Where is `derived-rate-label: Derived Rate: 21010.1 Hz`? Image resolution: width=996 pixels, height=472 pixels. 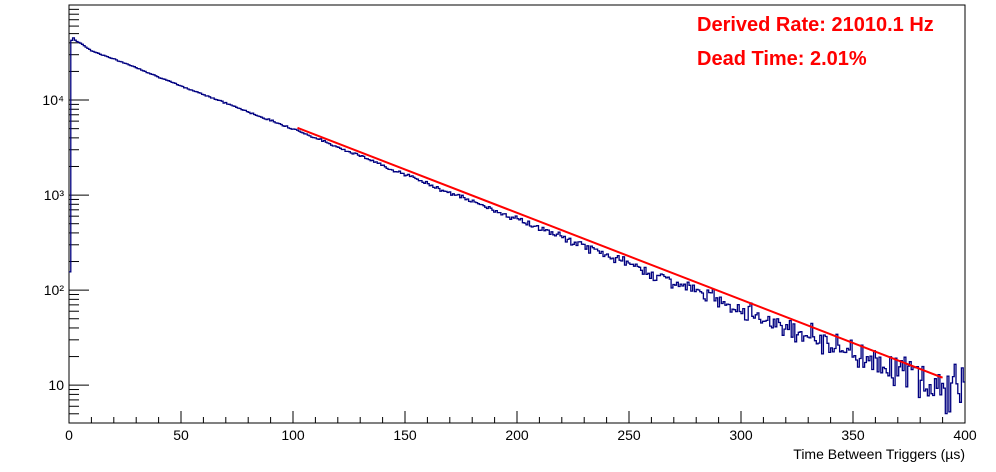 derived-rate-label: Derived Rate: 21010.1 Hz is located at coordinates (815, 25).